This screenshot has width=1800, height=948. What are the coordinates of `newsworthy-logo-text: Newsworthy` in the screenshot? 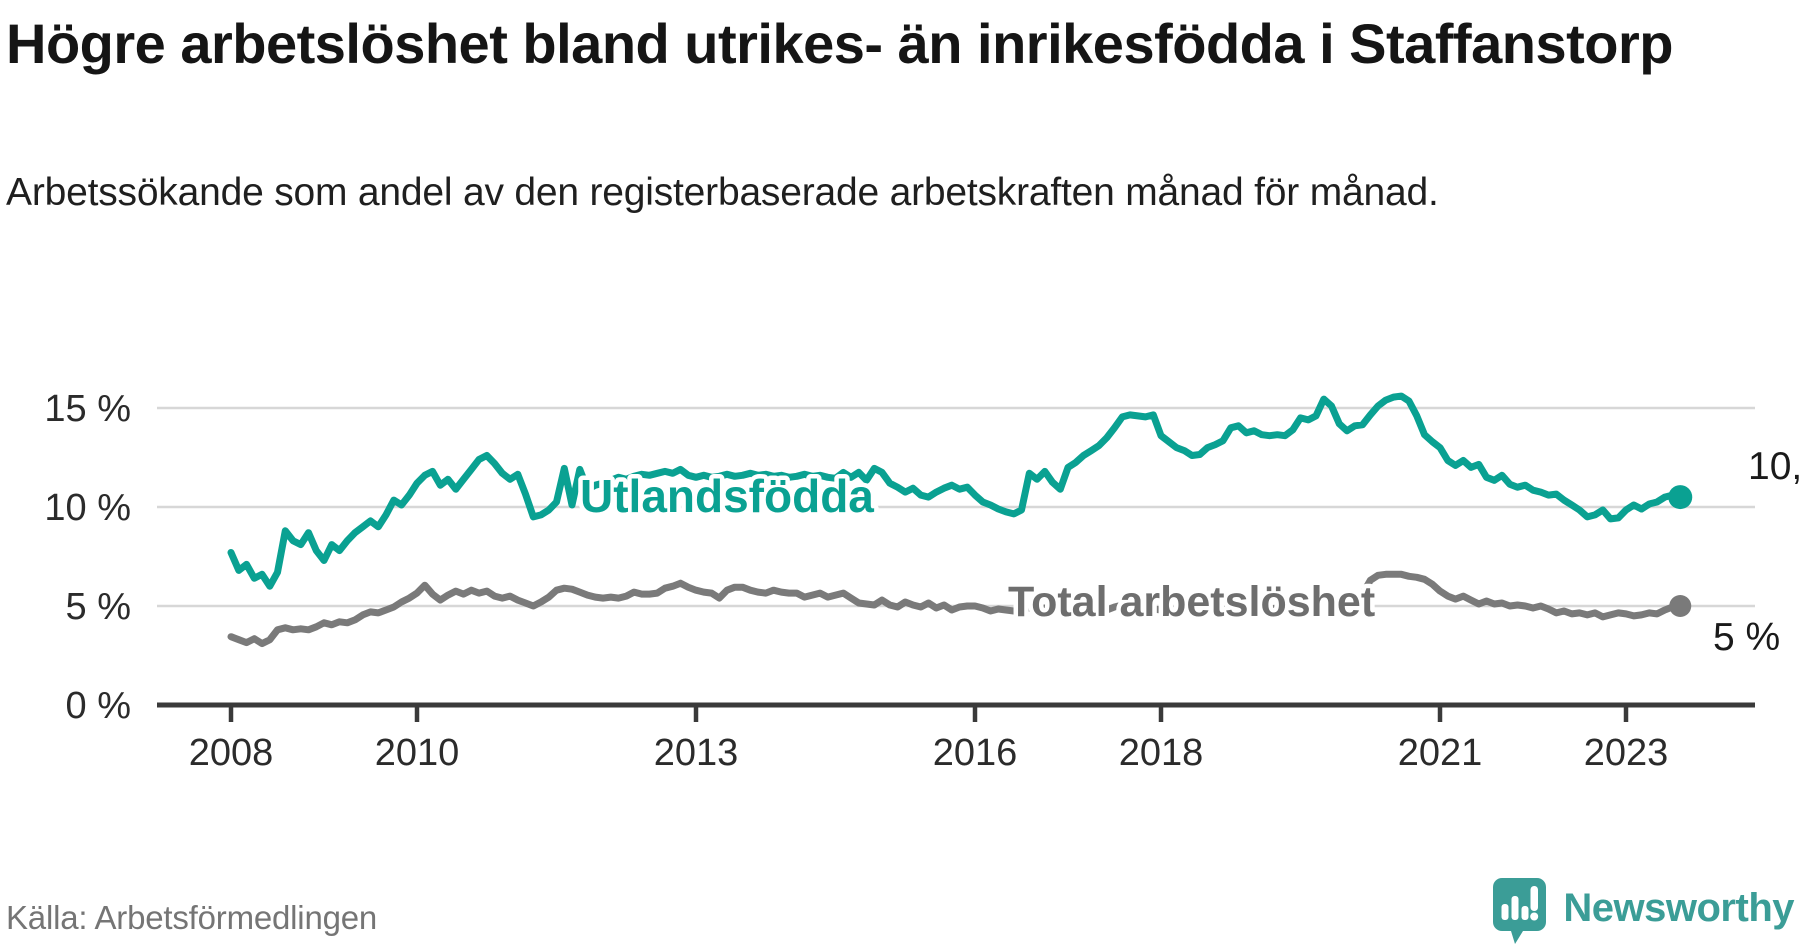 It's located at (1678, 907).